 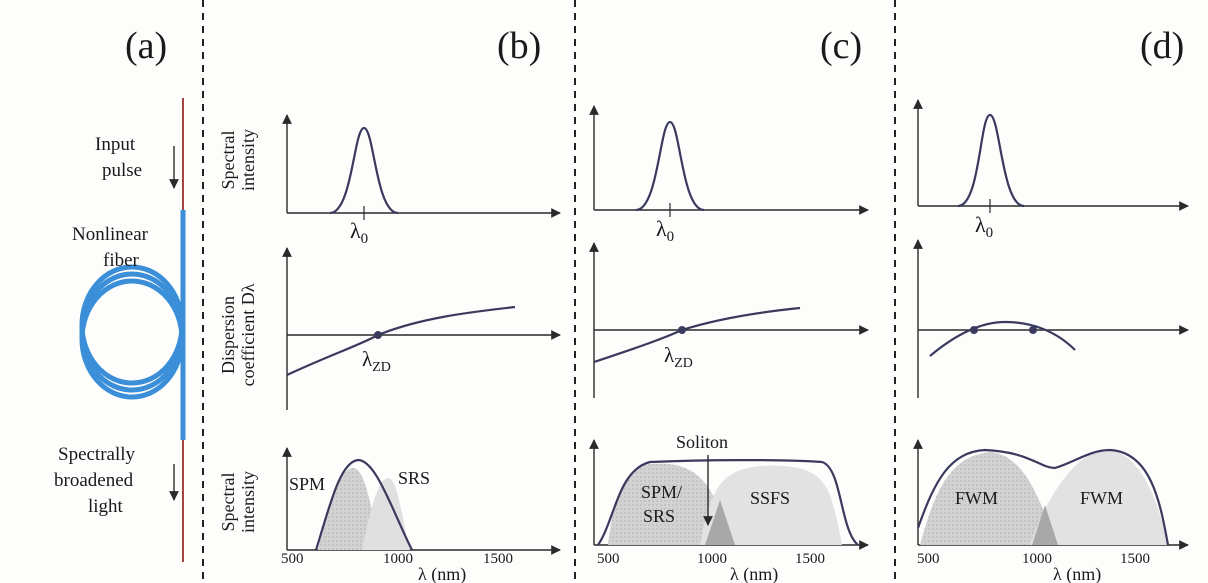 What do you see at coordinates (1162, 46) in the screenshot?
I see `panel-label-d: (d)` at bounding box center [1162, 46].